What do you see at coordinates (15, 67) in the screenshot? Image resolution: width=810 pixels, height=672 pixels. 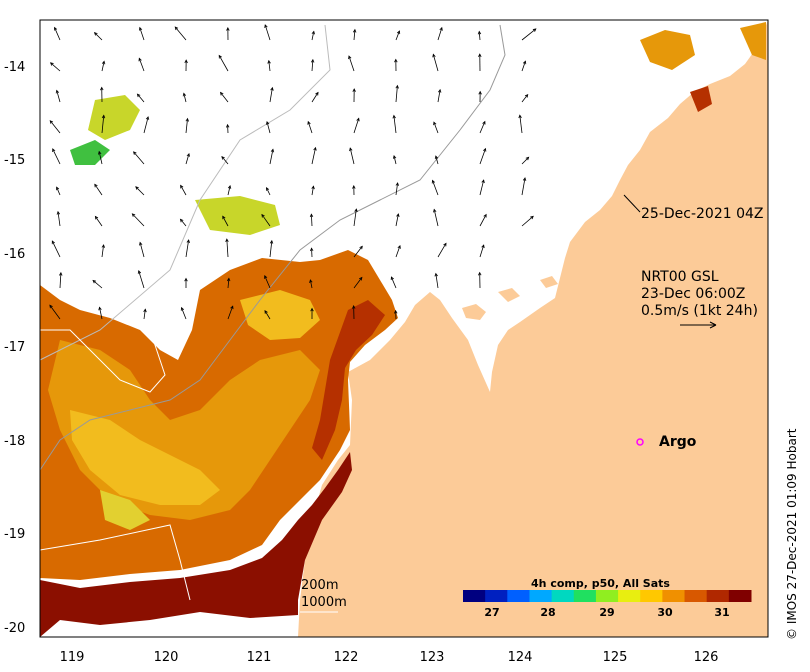 I see `lat-tick: -14` at bounding box center [15, 67].